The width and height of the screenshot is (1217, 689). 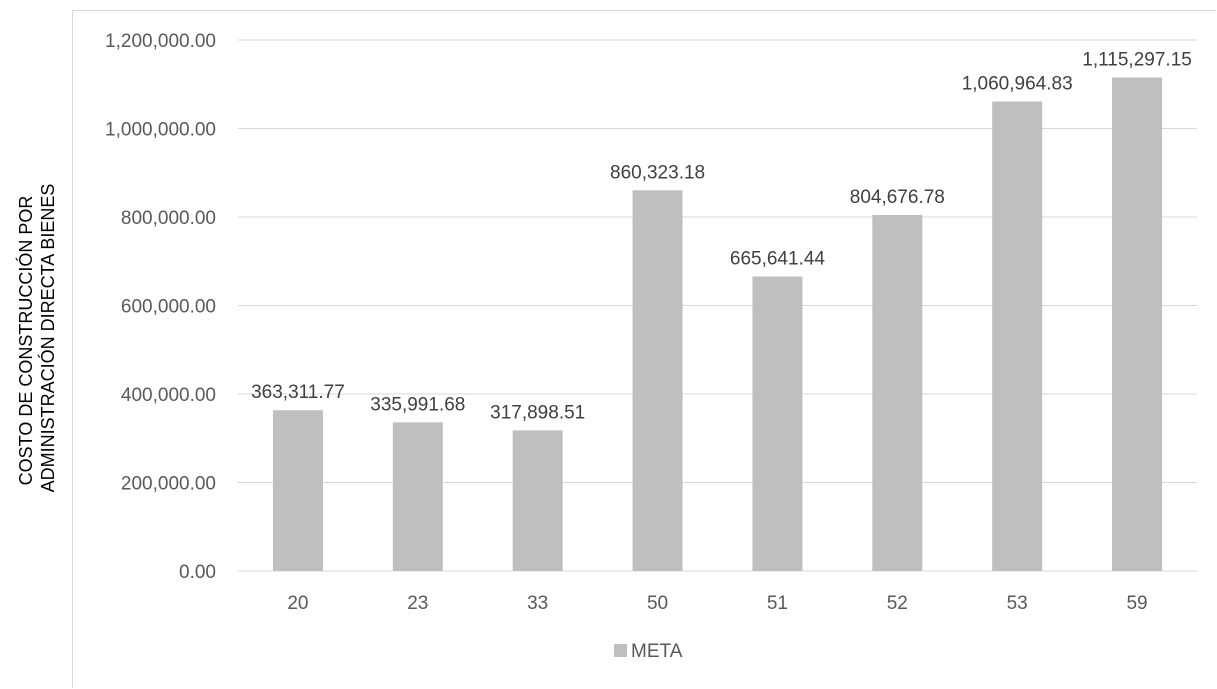 What do you see at coordinates (897, 603) in the screenshot?
I see `x-tick-label: 52` at bounding box center [897, 603].